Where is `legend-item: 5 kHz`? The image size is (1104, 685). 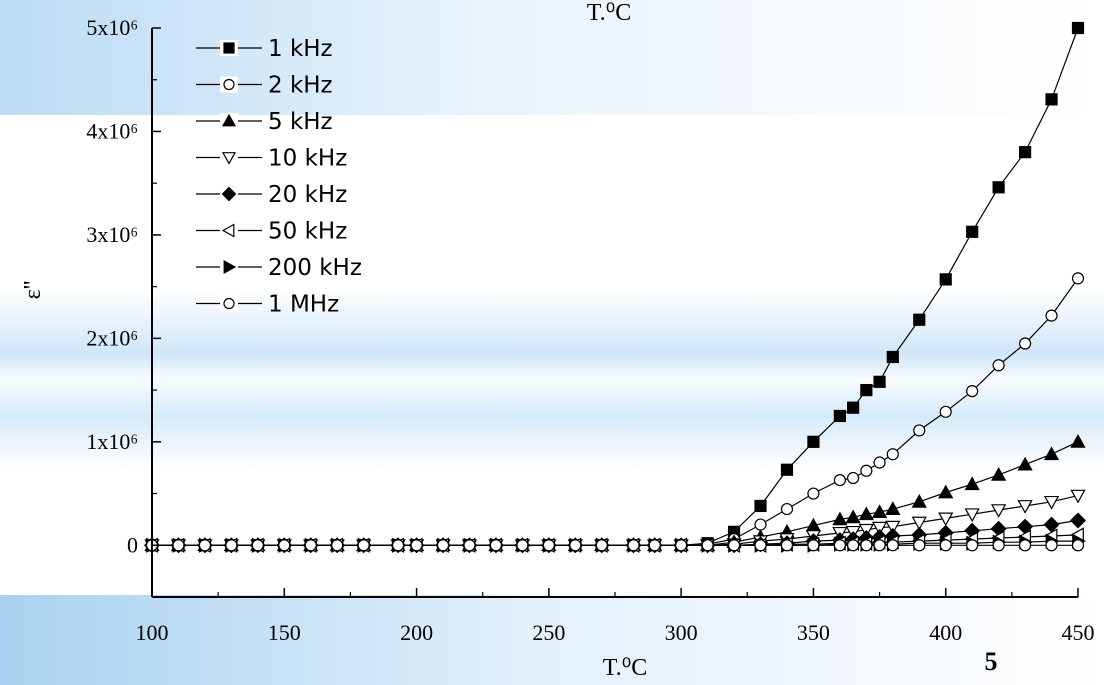 legend-item: 5 kHz is located at coordinates (264, 122).